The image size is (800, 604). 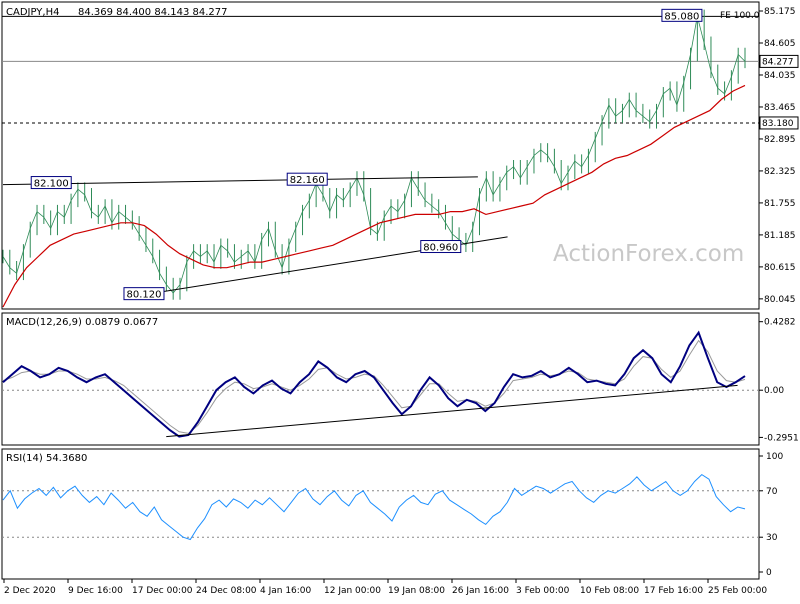 I want to click on macd-tick-label-0: 0.4282, so click(x=780, y=323).